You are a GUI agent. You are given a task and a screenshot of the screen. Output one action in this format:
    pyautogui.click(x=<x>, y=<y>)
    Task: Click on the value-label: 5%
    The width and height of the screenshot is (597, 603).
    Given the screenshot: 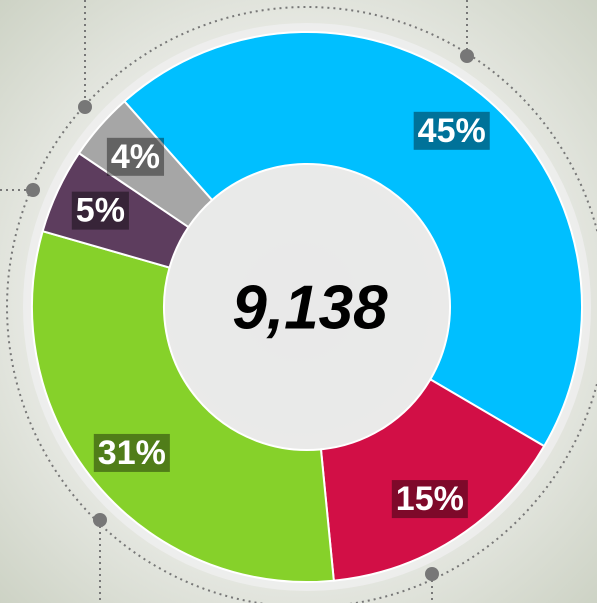 What is the action you would take?
    pyautogui.click(x=100, y=211)
    